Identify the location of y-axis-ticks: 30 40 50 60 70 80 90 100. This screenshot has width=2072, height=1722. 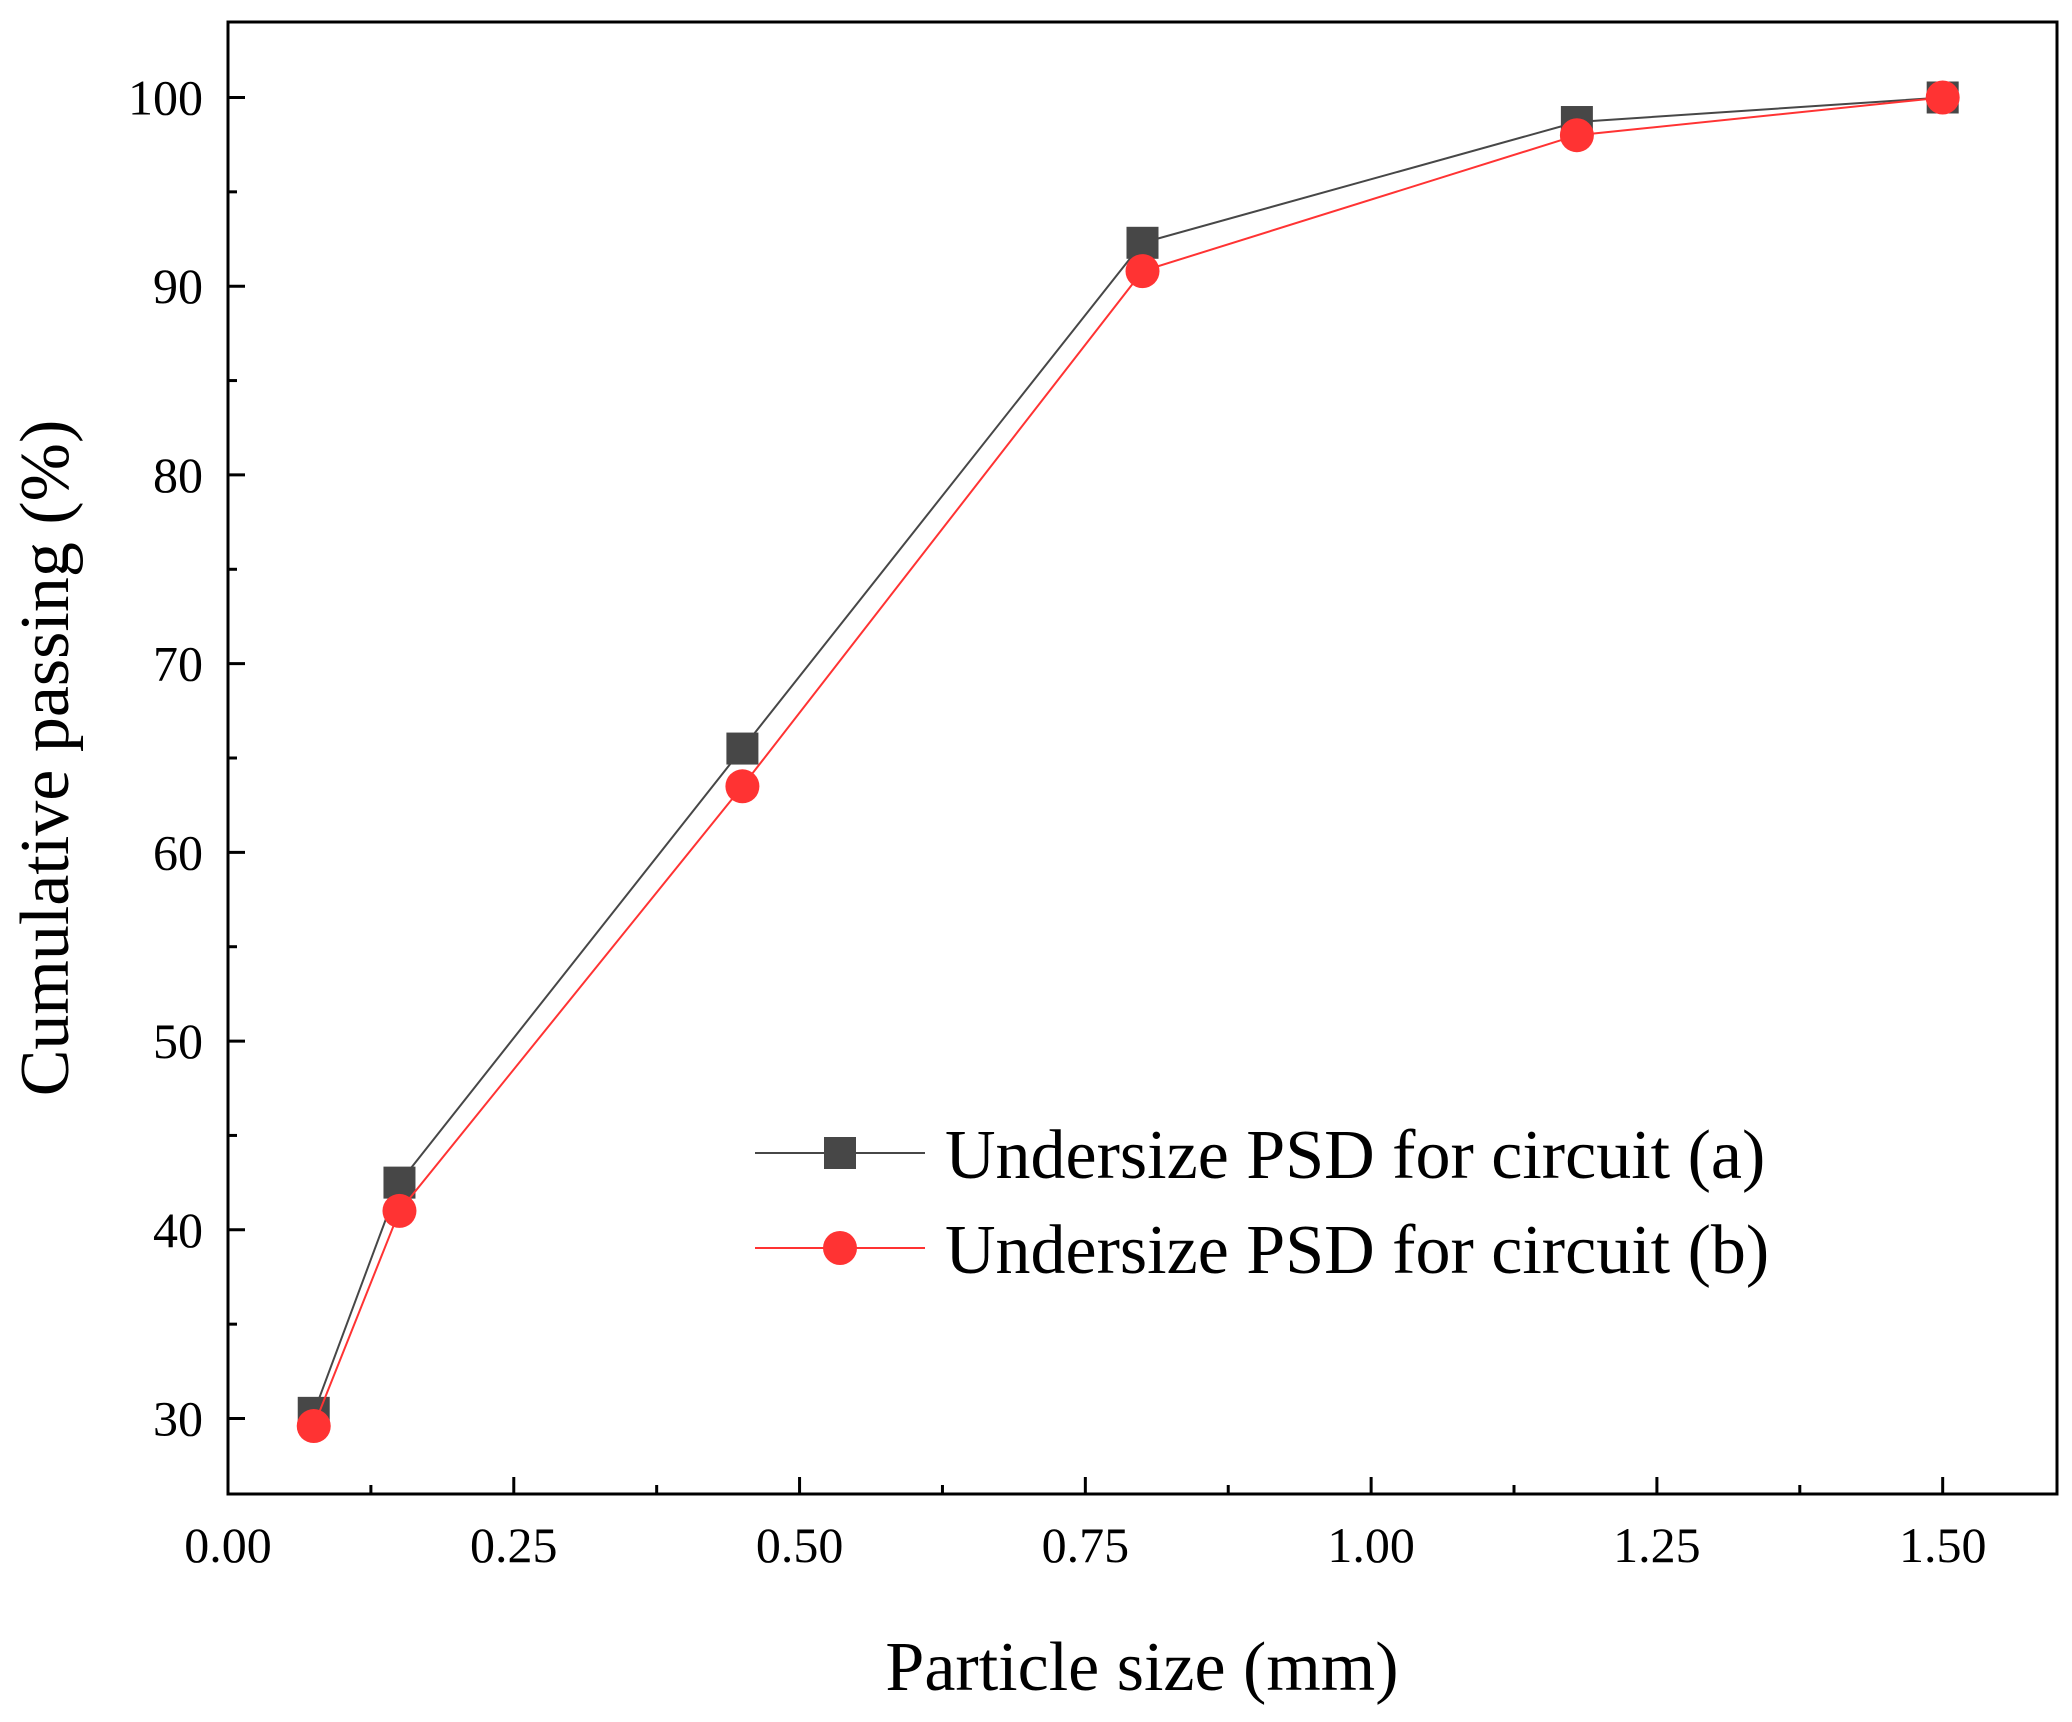
(186, 758).